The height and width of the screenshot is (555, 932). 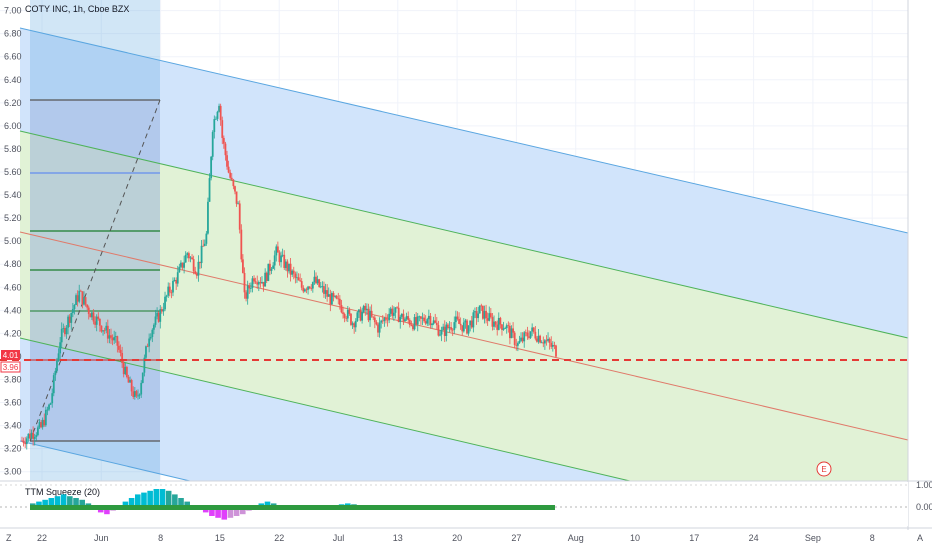 I want to click on price-tick-label: 7.00, so click(x=13, y=11).